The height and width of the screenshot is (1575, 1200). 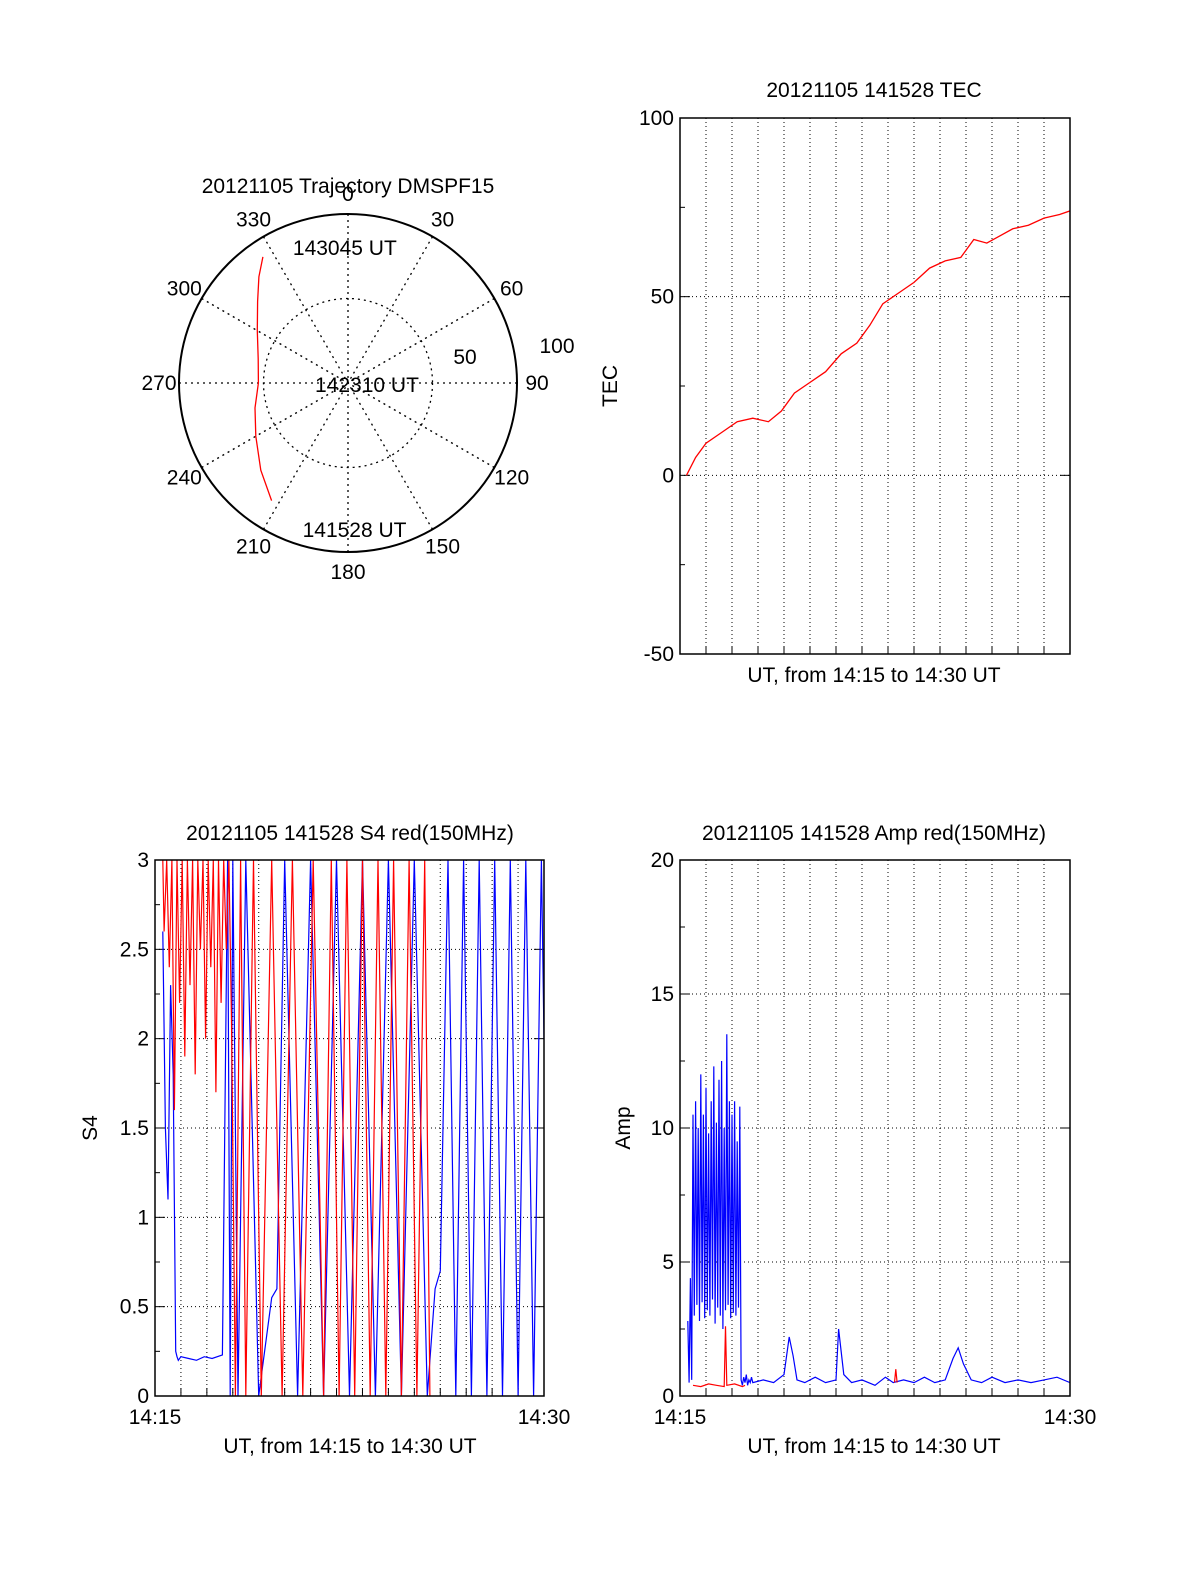 I want to click on trajectory-track, so click(x=263, y=378).